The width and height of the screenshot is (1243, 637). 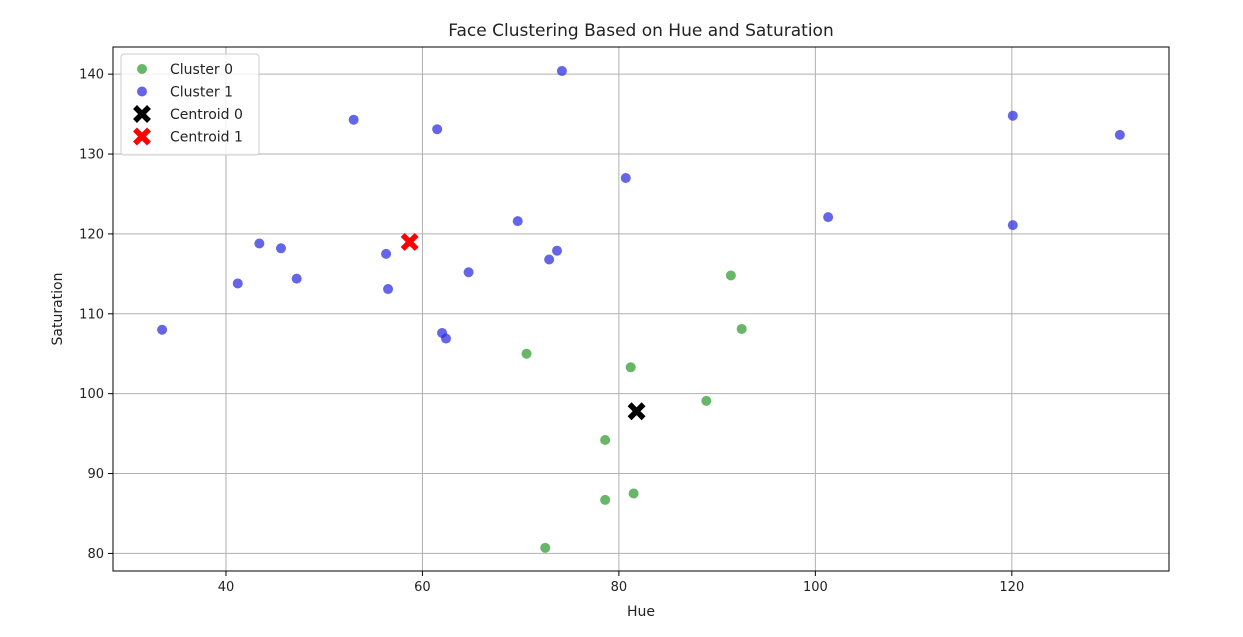 What do you see at coordinates (422, 587) in the screenshot?
I see `x-tick-label: 60` at bounding box center [422, 587].